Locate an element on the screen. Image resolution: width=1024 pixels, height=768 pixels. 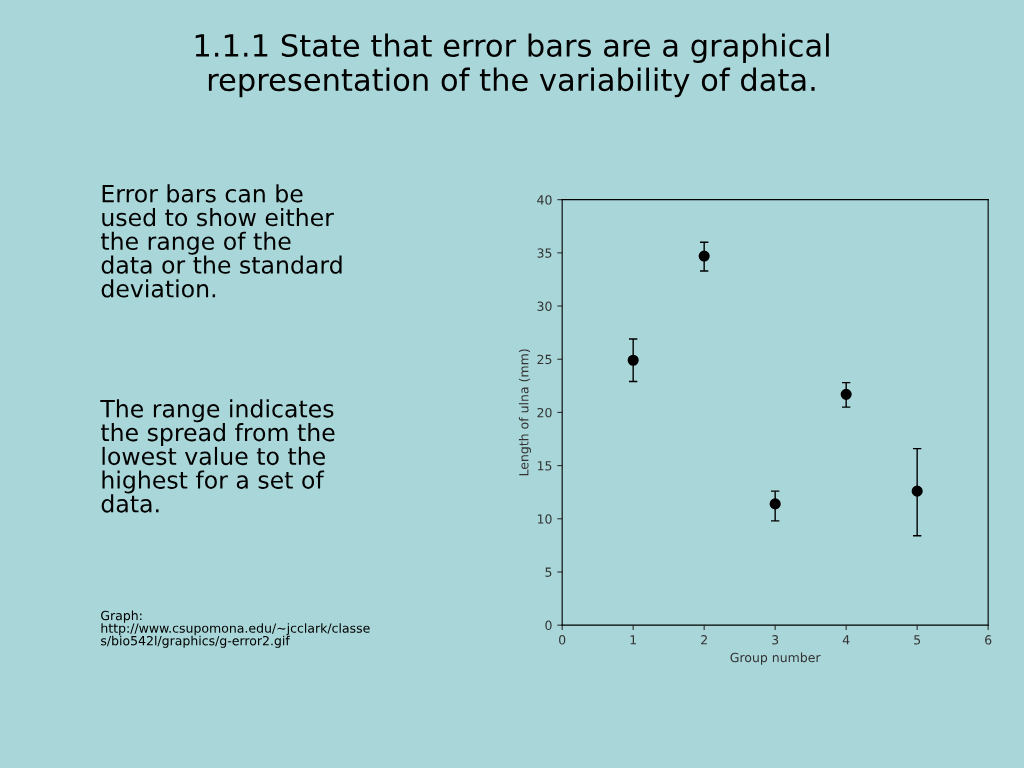
text: The range indicates the spread from the lowest value to the highest for a set of data. is located at coordinates (217, 456).